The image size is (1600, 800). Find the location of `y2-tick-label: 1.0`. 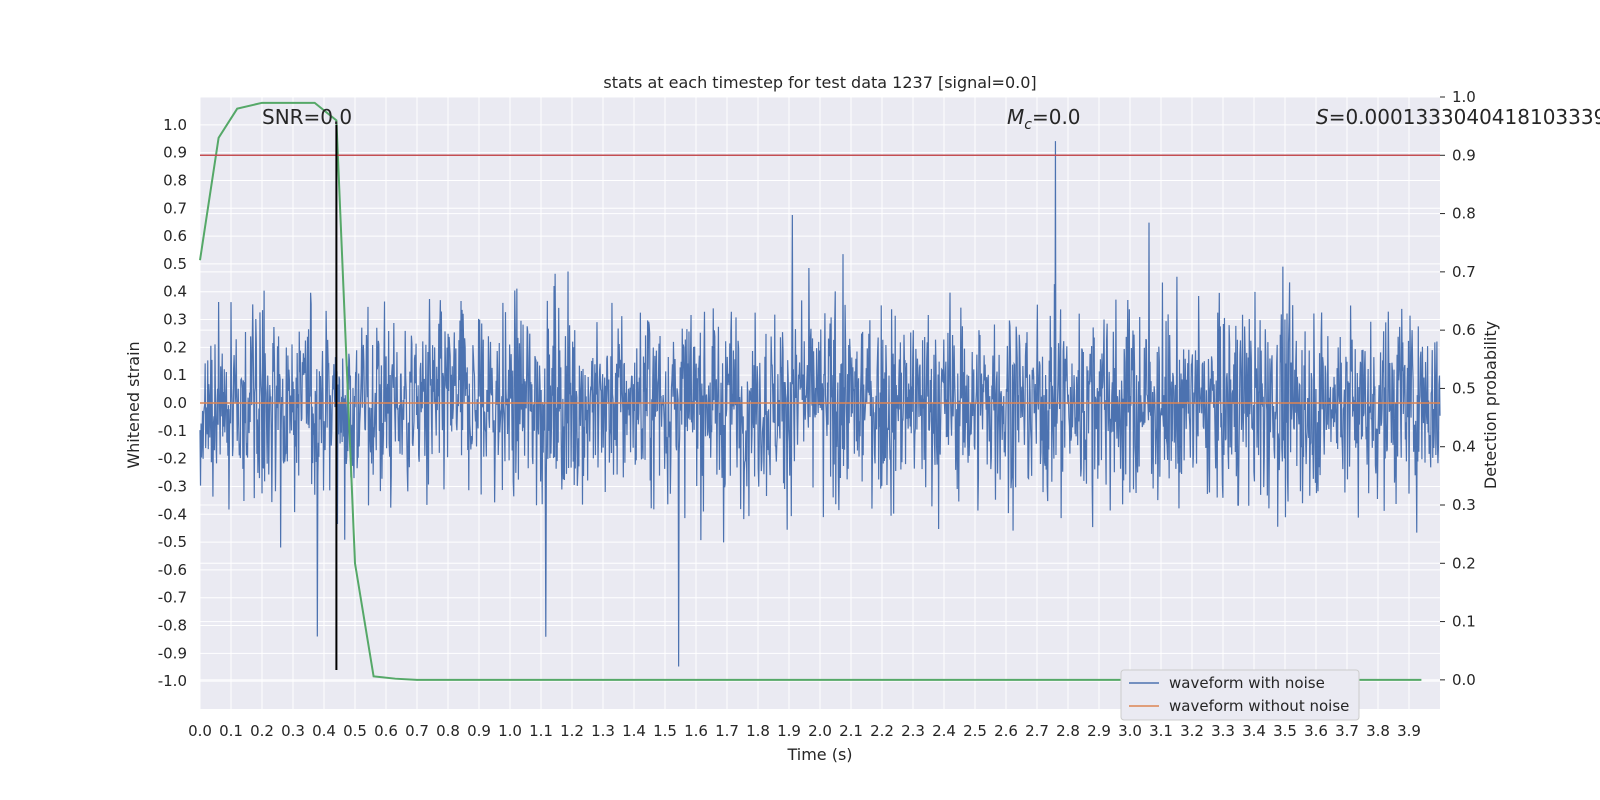

y2-tick-label: 1.0 is located at coordinates (1464, 97).